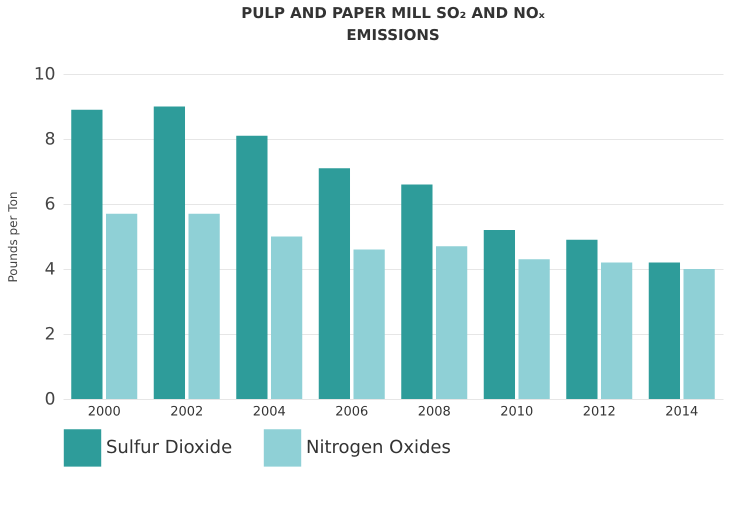  Describe the element at coordinates (187, 412) in the screenshot. I see `x-tick-label: 2002` at that location.